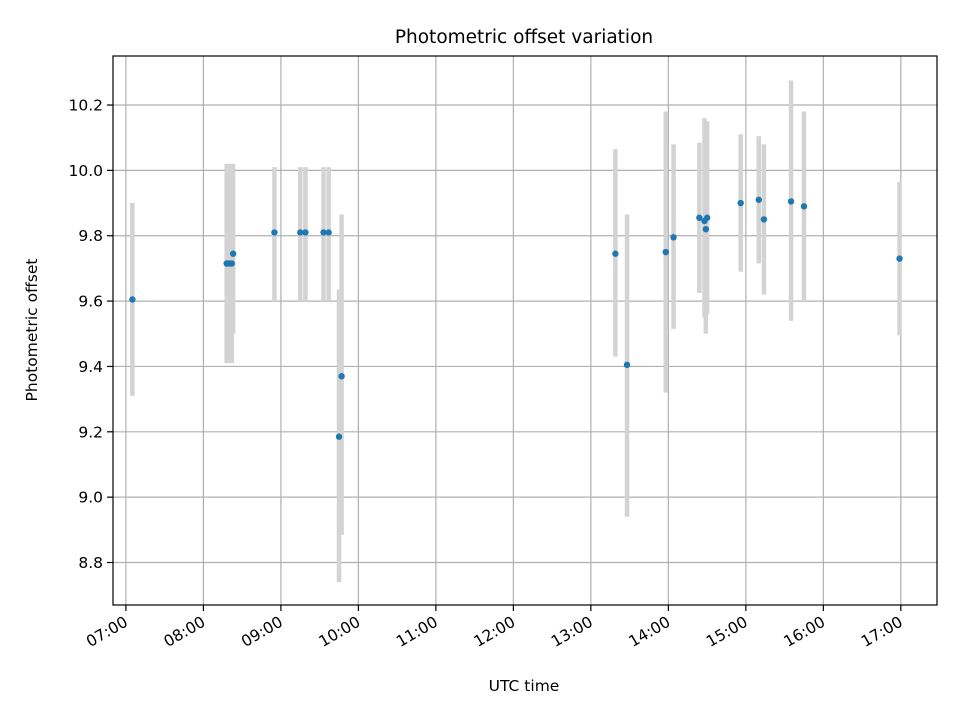  I want to click on chart-title: Photometric offset variation, so click(524, 37).